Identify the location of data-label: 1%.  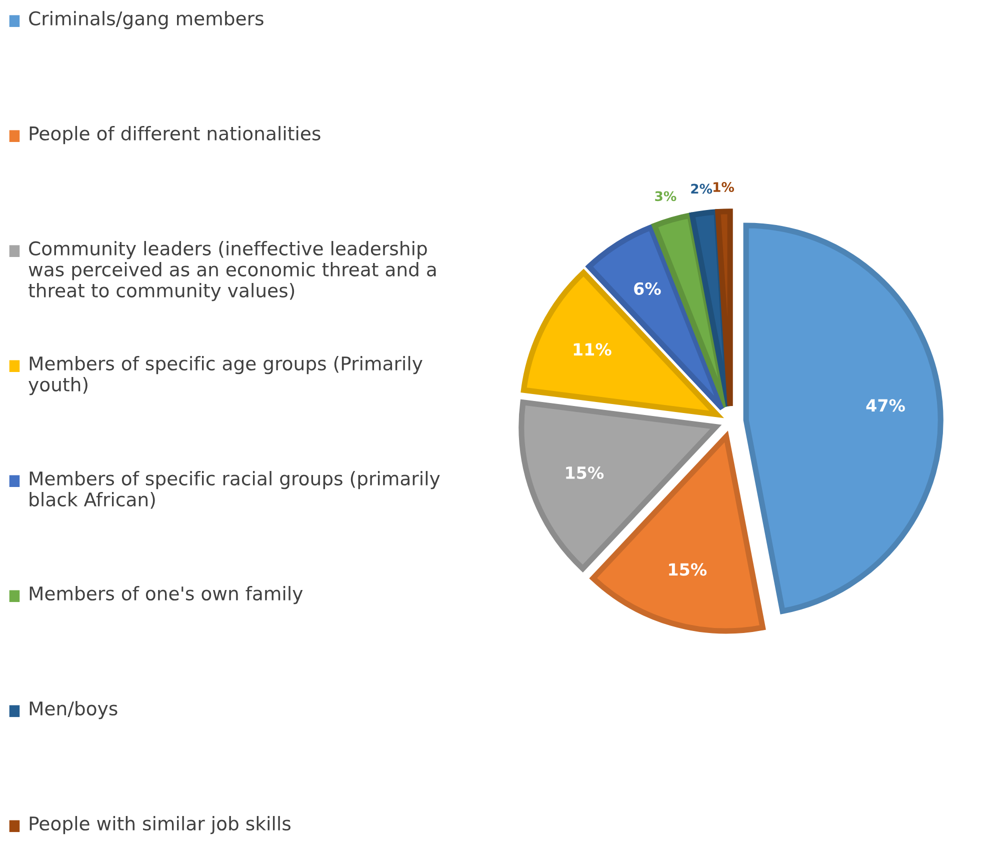
(724, 187).